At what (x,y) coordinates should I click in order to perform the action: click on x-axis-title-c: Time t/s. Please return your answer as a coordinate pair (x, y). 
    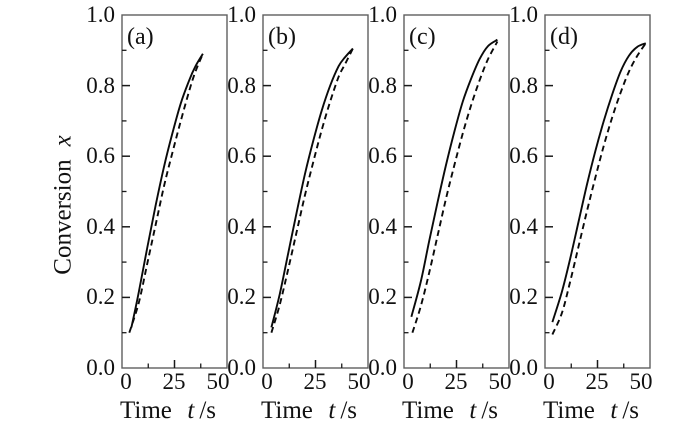
    Looking at the image, I should click on (450, 410).